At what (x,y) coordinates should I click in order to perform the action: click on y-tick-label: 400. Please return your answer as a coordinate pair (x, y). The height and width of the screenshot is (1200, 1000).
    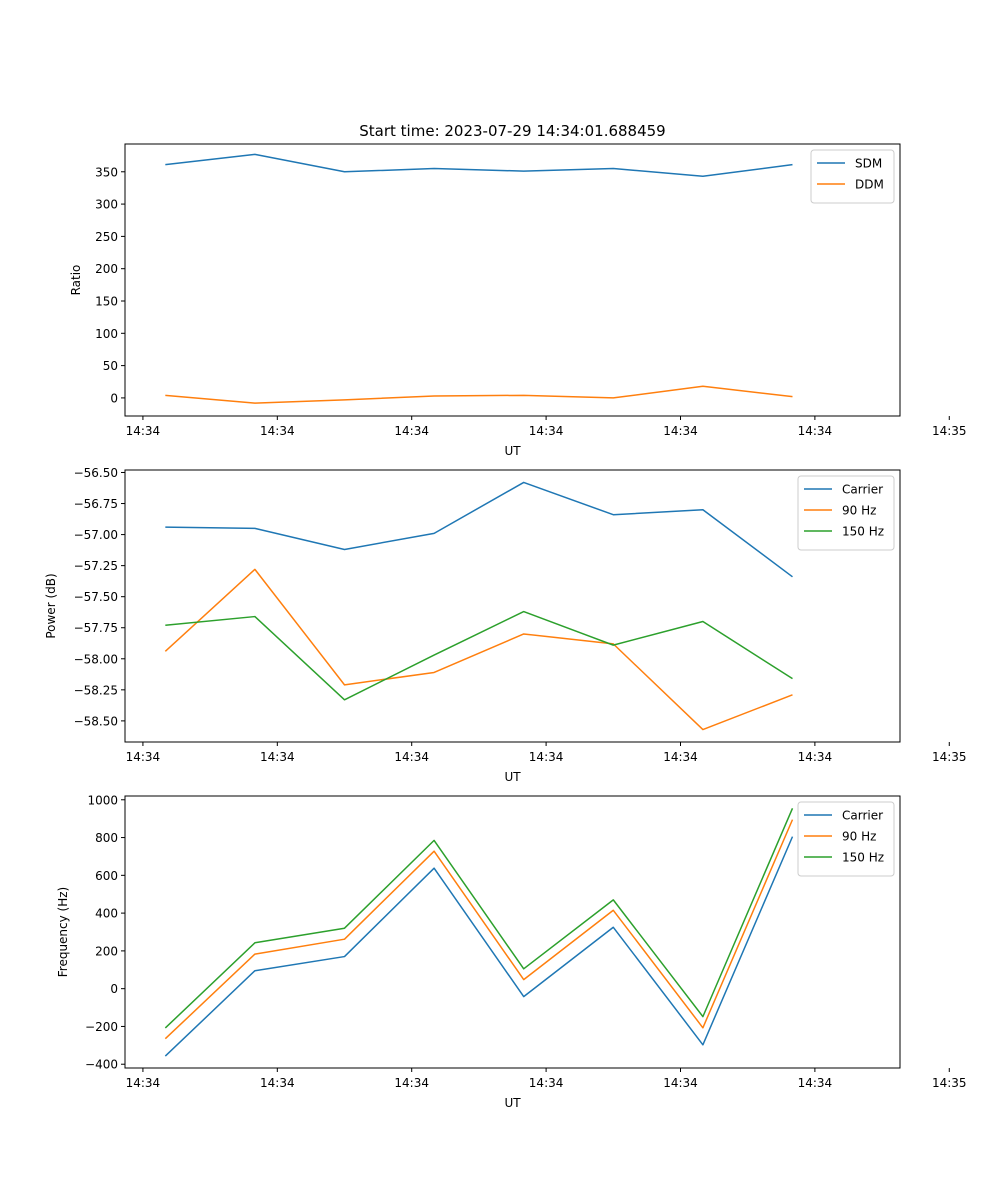
    Looking at the image, I should click on (106, 914).